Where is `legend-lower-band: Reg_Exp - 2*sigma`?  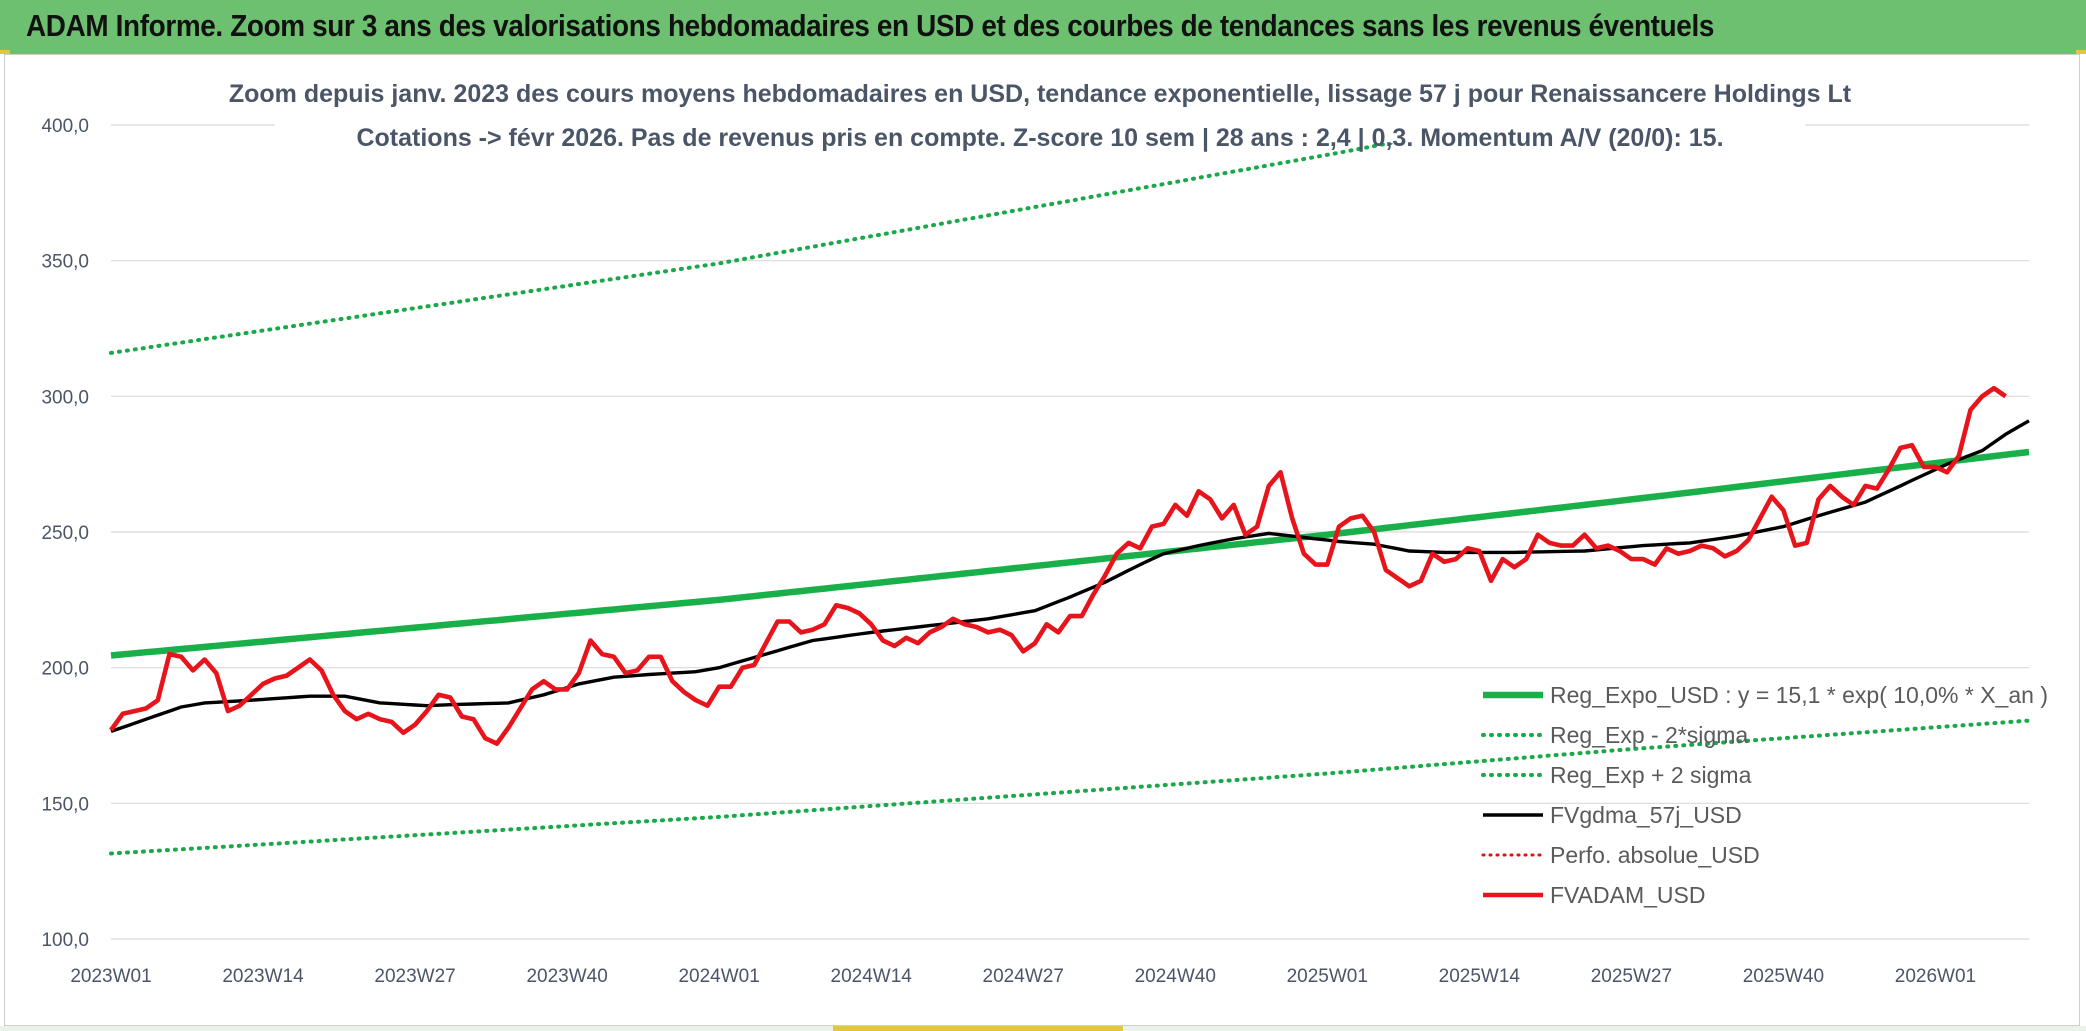
legend-lower-band: Reg_Exp - 2*sigma is located at coordinates (1614, 735).